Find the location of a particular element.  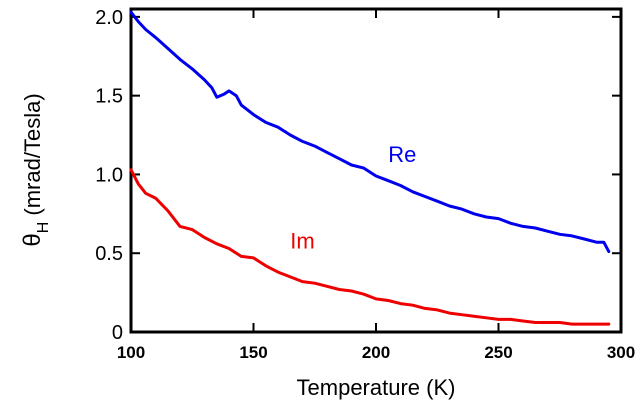

series-label-im: Im is located at coordinates (302, 240).